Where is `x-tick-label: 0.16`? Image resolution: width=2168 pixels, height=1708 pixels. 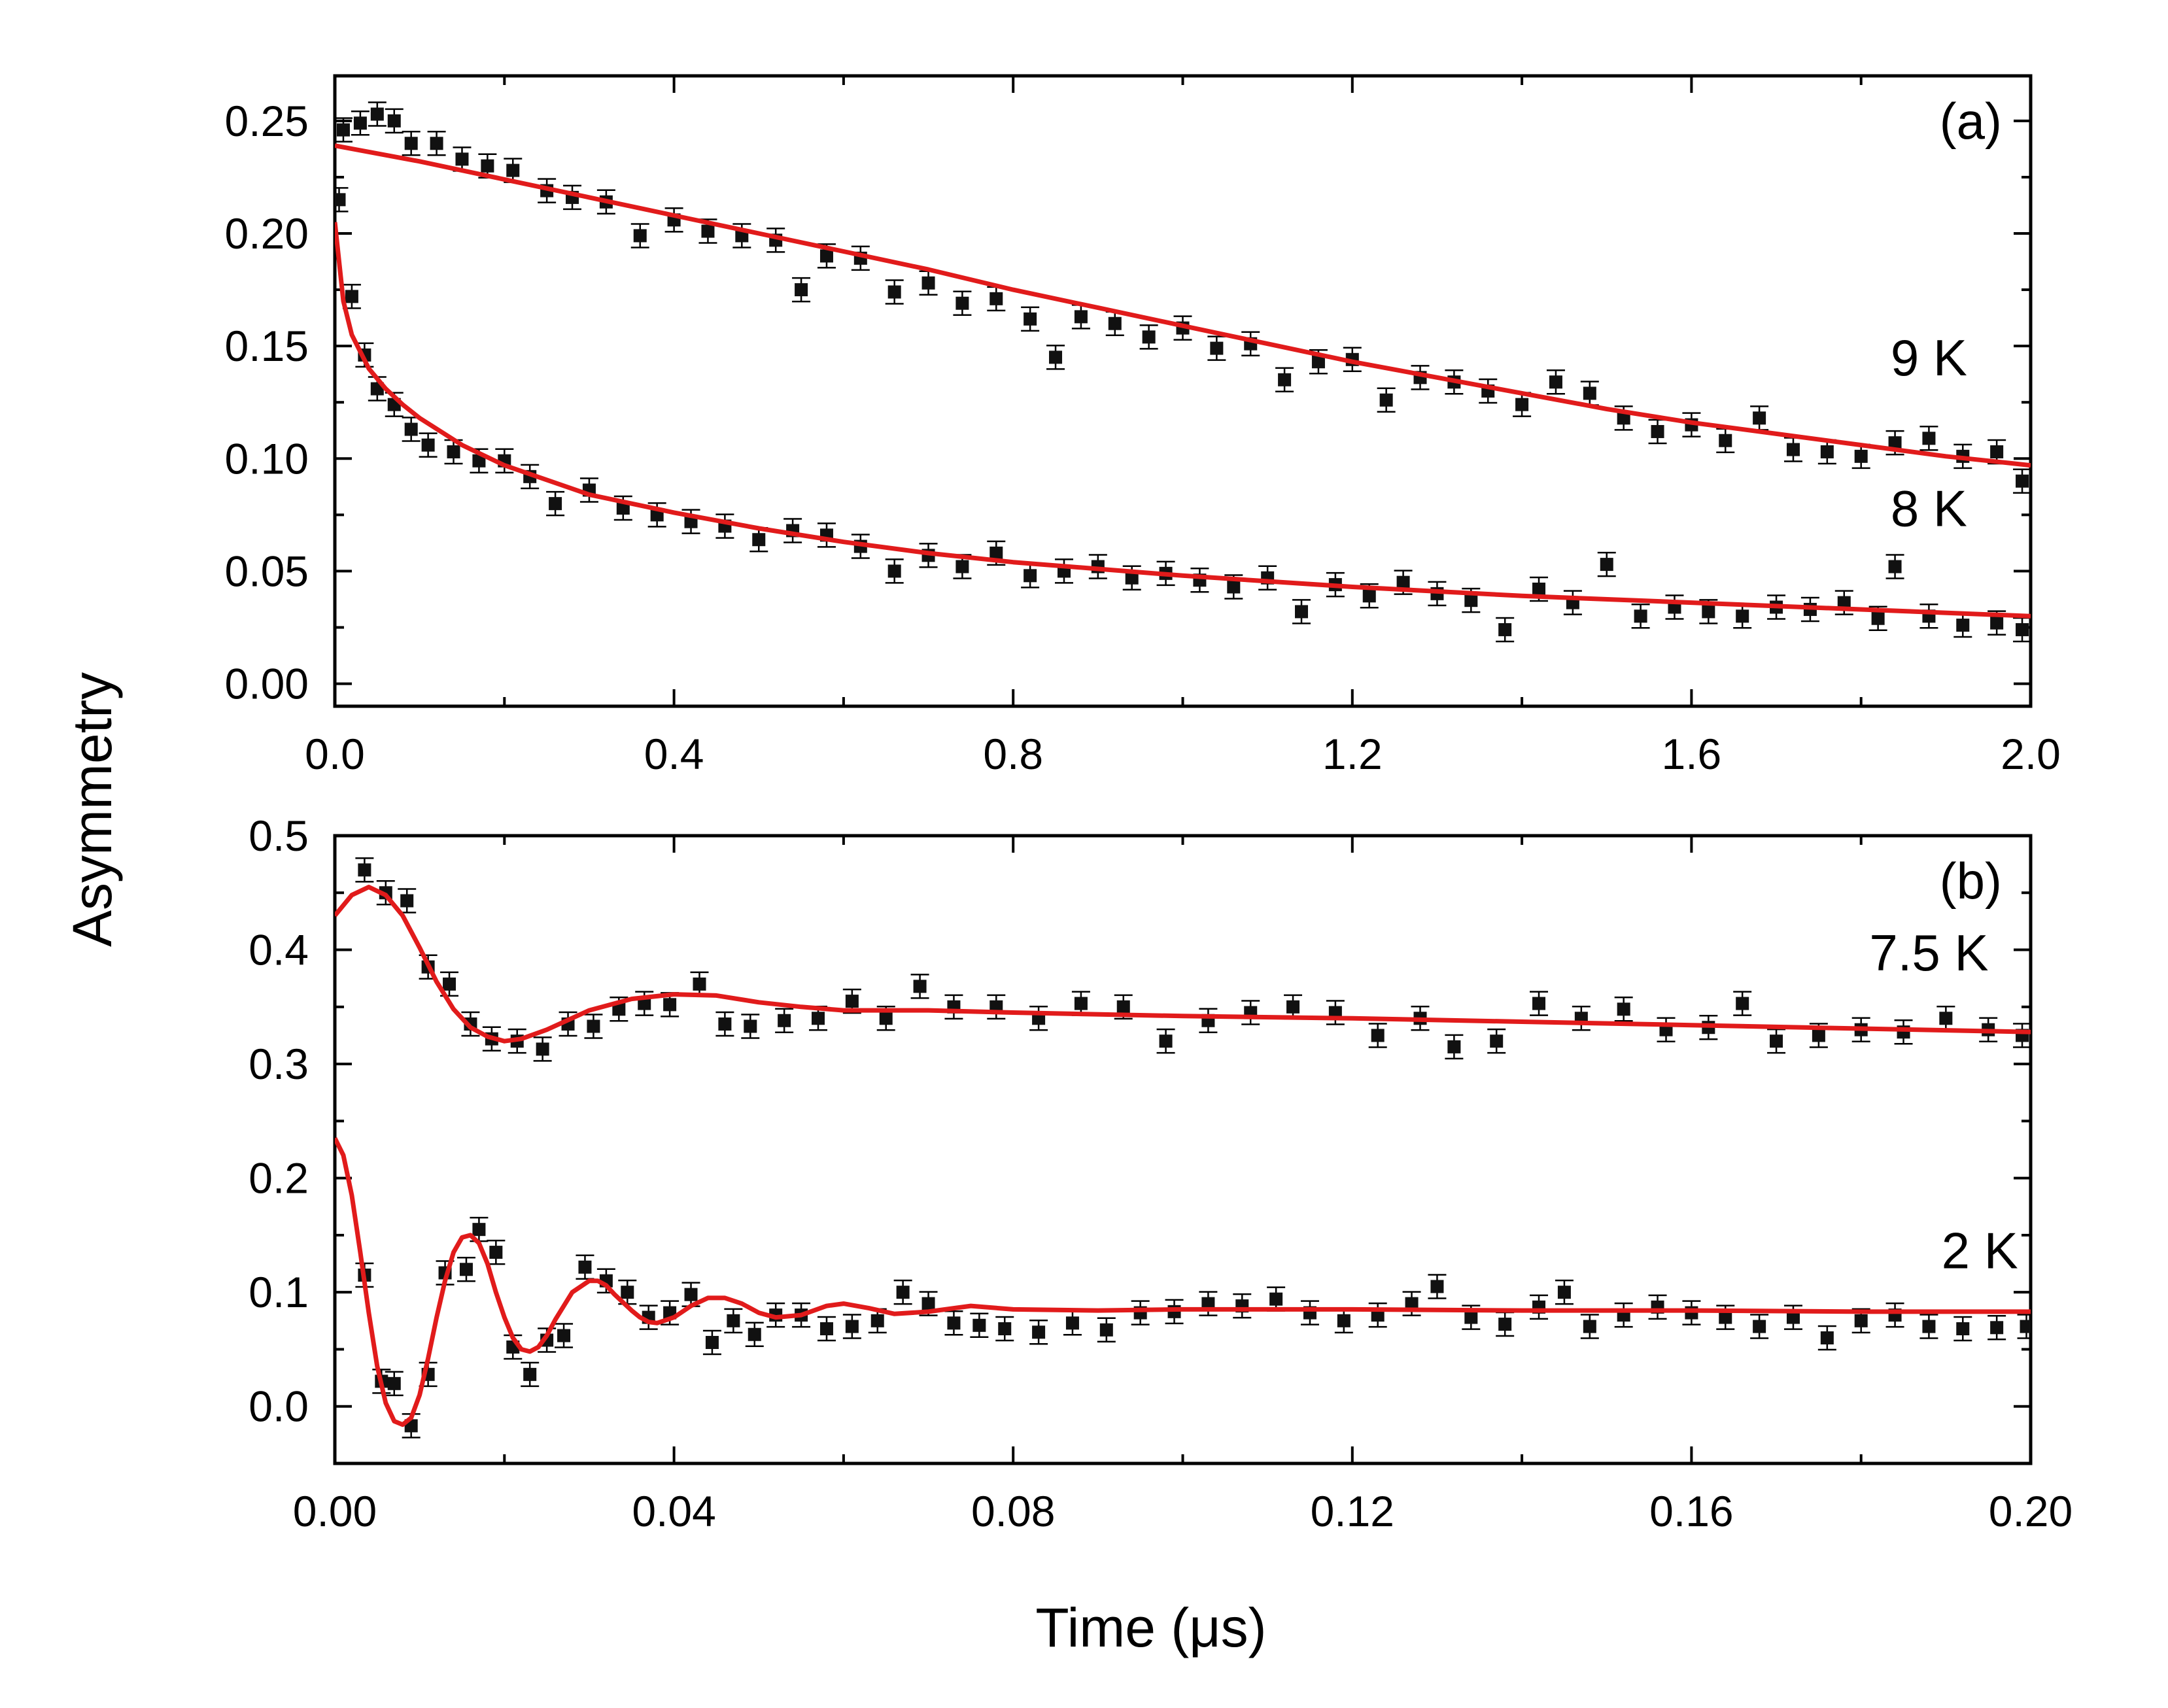 x-tick-label: 0.16 is located at coordinates (1691, 1511).